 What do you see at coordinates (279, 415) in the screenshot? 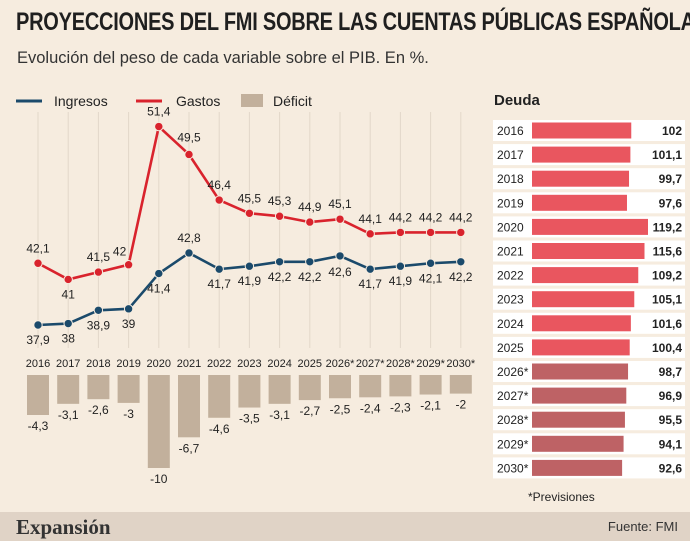
I see `deficit-label-2024: -3,1` at bounding box center [279, 415].